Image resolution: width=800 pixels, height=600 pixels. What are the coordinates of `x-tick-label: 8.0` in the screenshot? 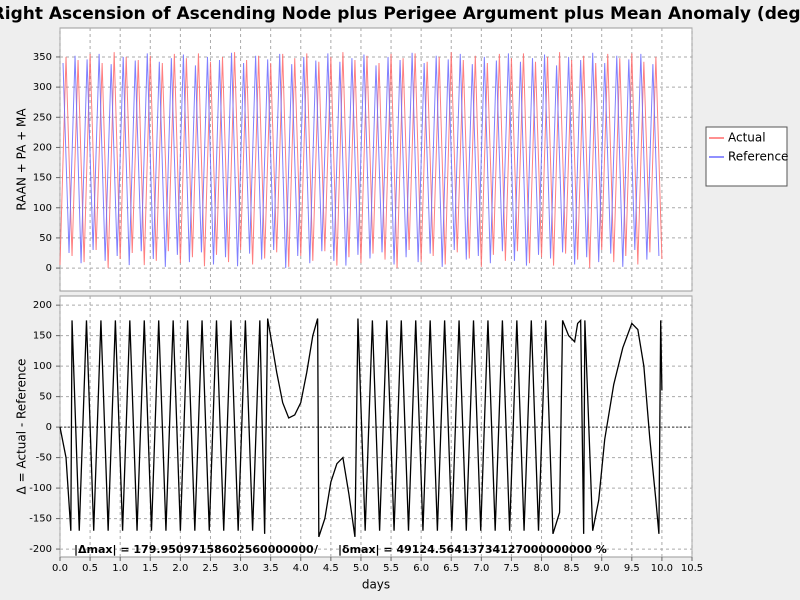 It's located at (542, 568).